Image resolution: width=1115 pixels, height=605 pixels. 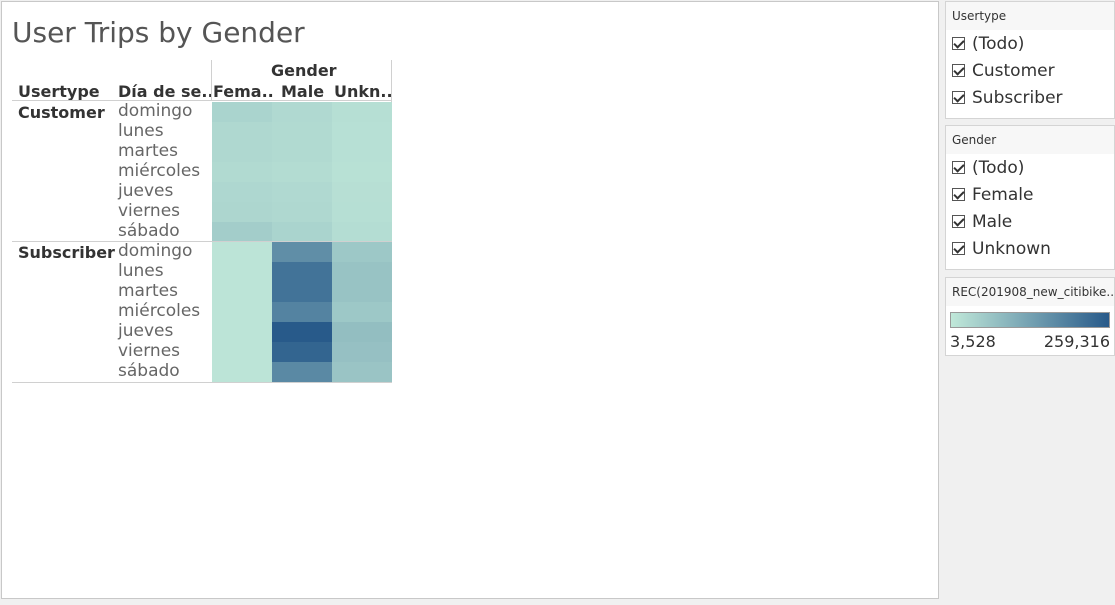 I want to click on usertype-filter-title: Usertype, so click(x=1030, y=16).